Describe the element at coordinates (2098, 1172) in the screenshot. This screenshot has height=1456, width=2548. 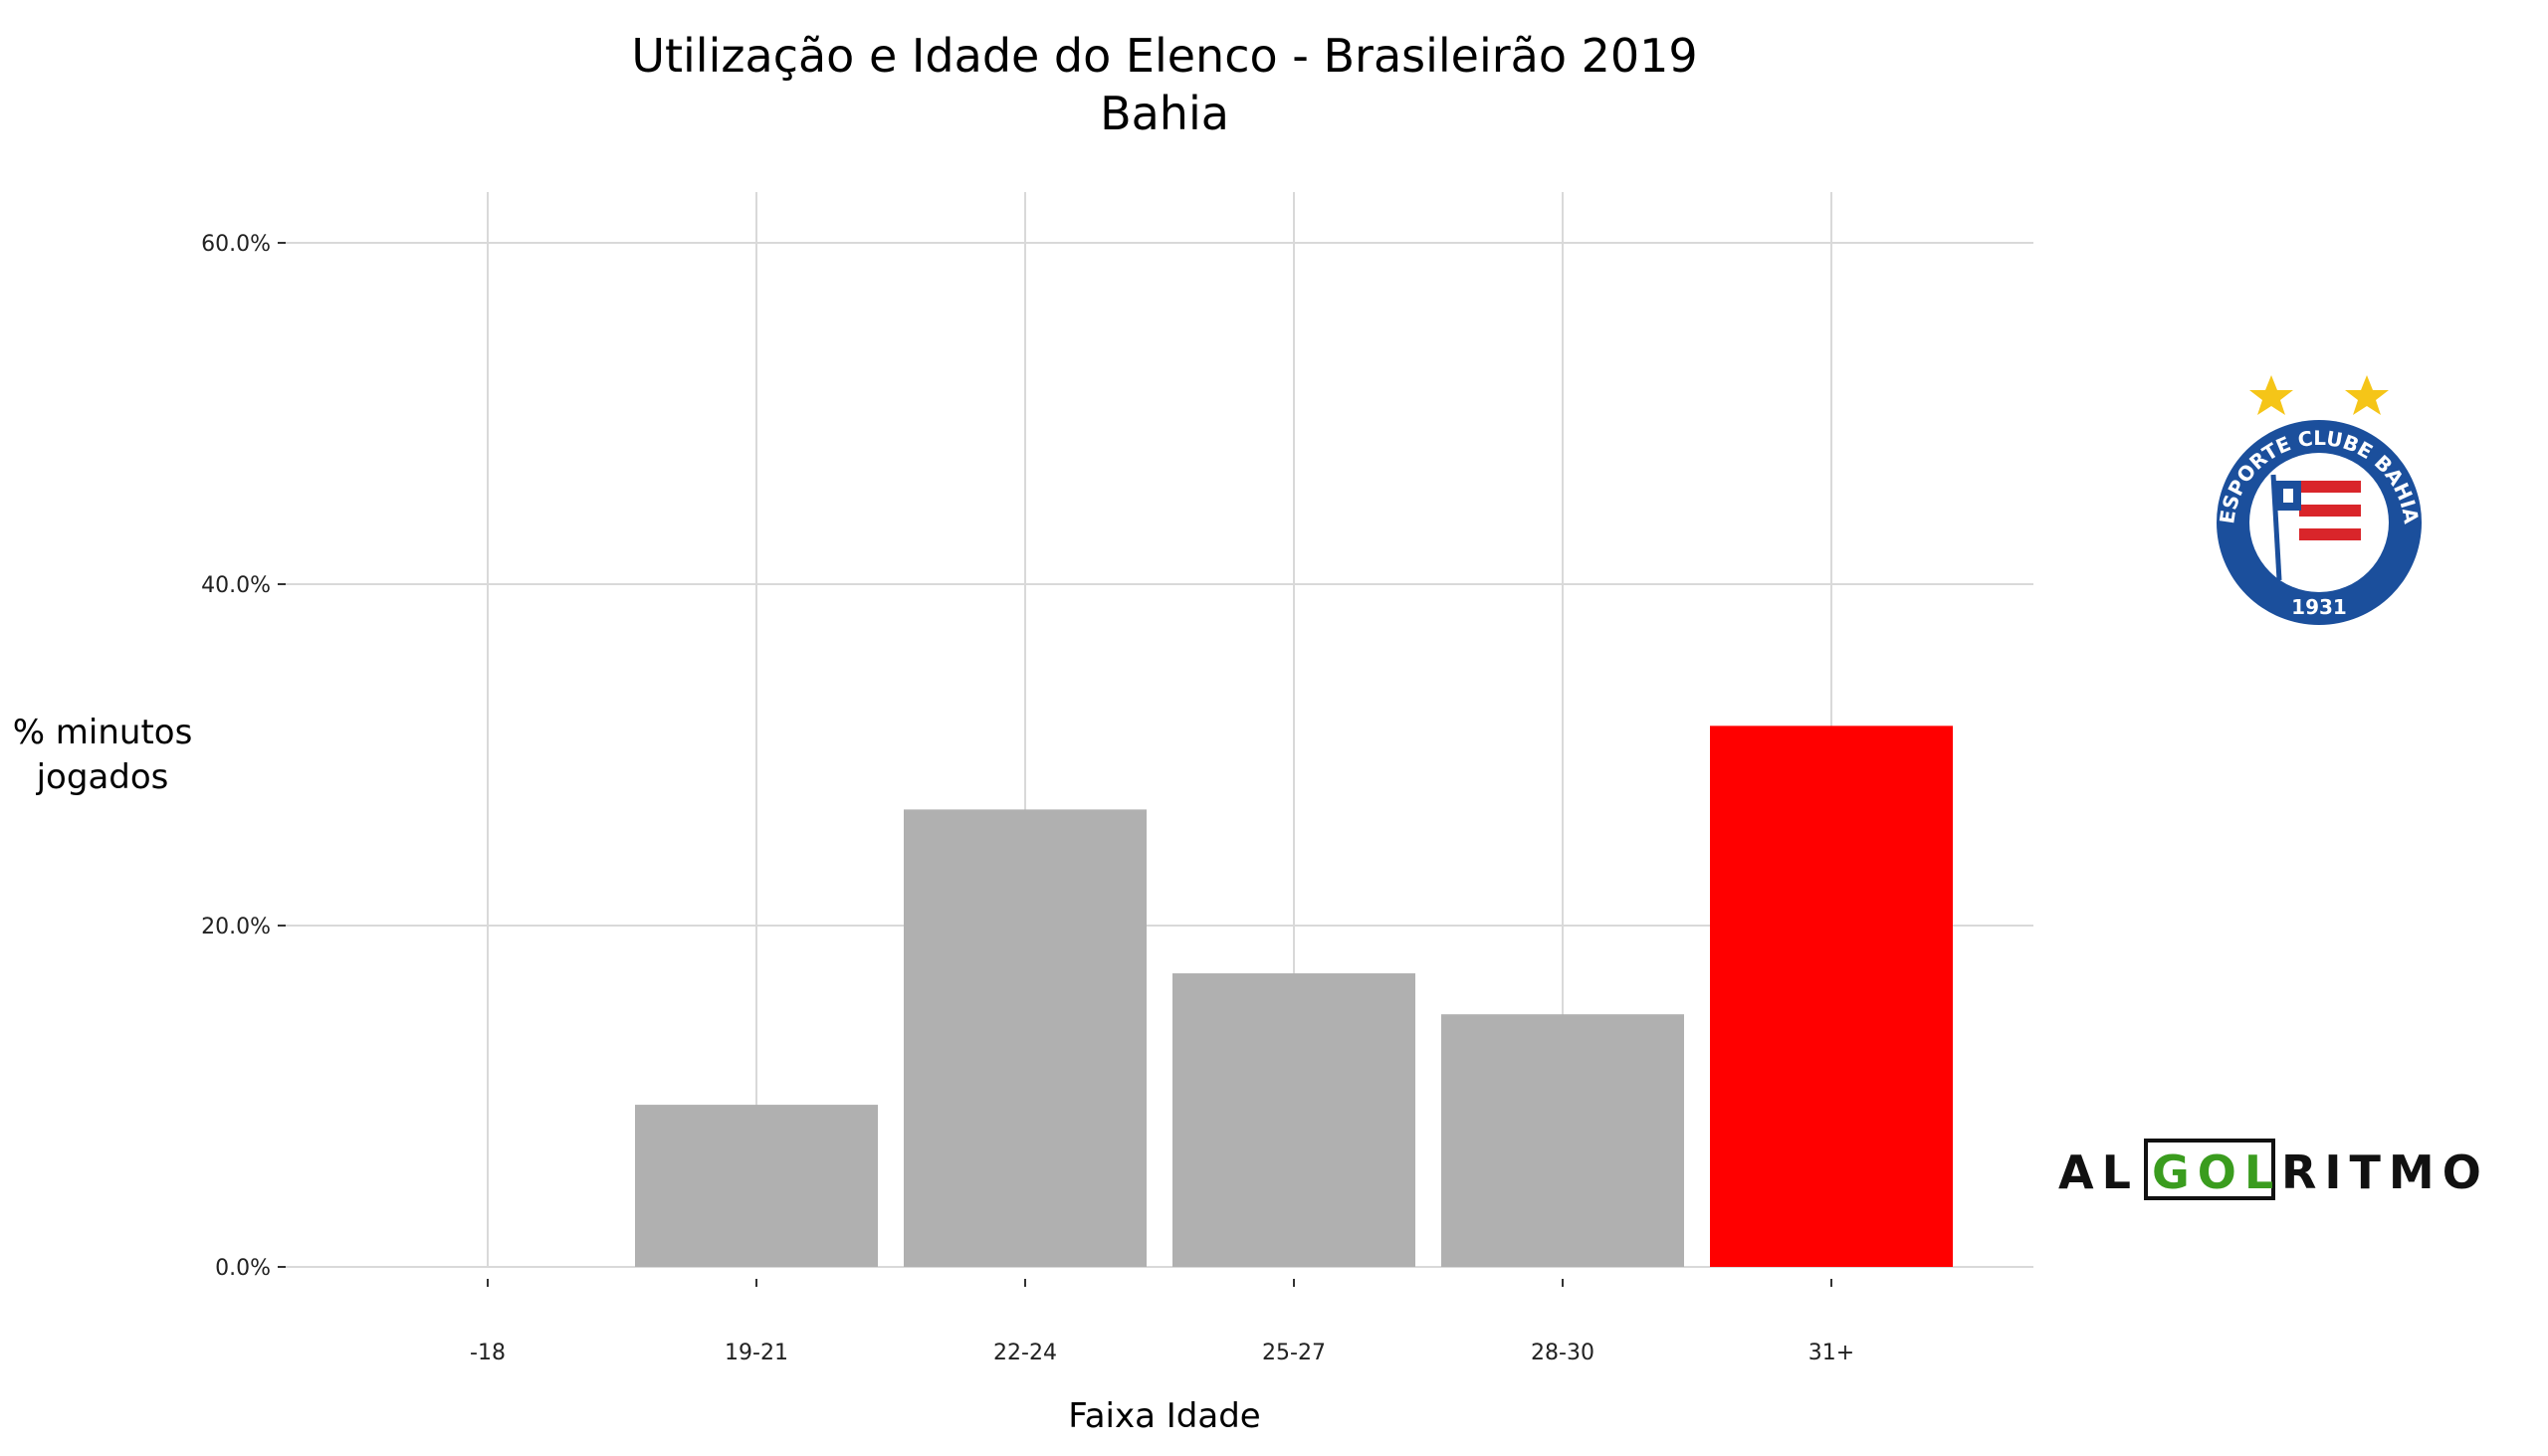
I see `brand-text-left: AL` at that location.